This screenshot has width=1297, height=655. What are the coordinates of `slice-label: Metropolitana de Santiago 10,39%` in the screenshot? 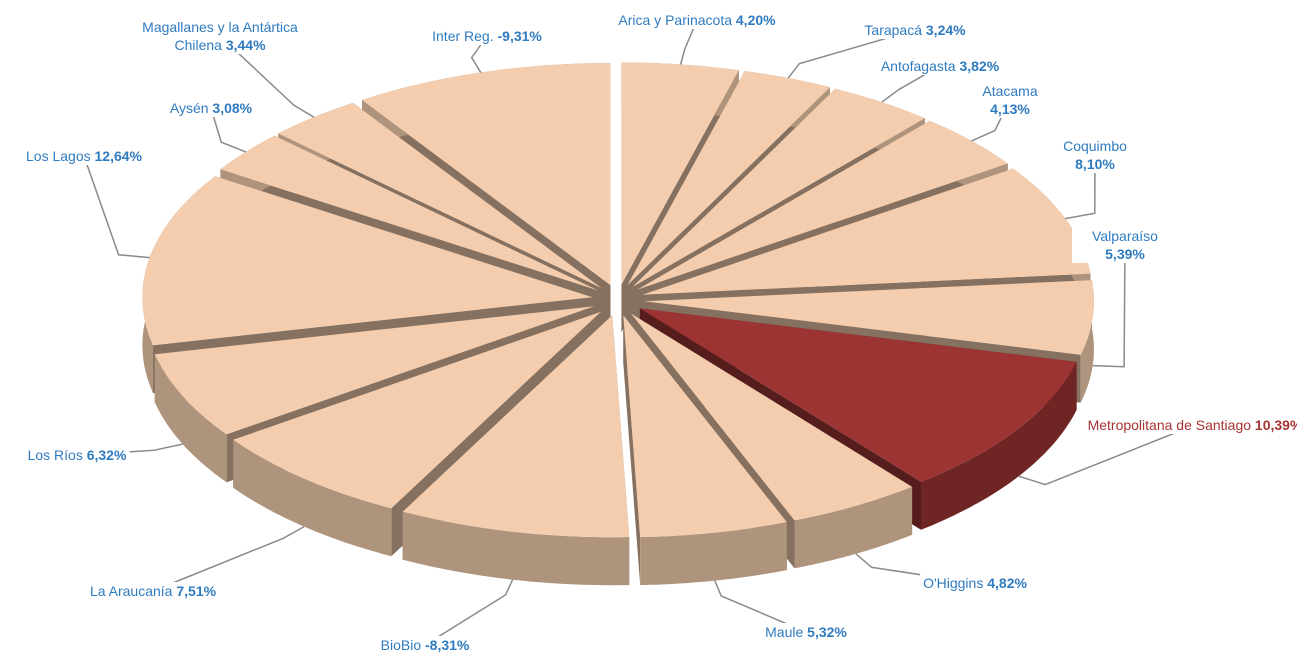 It's located at (1187, 425).